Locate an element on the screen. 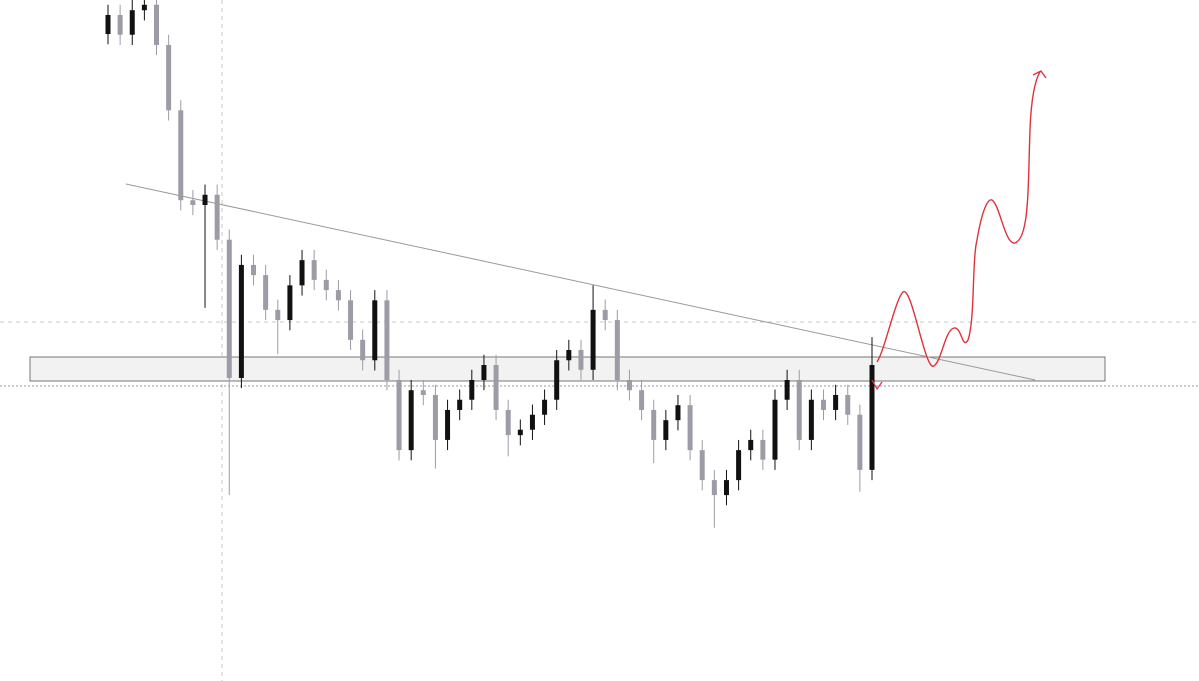  support-zone is located at coordinates (567, 369).